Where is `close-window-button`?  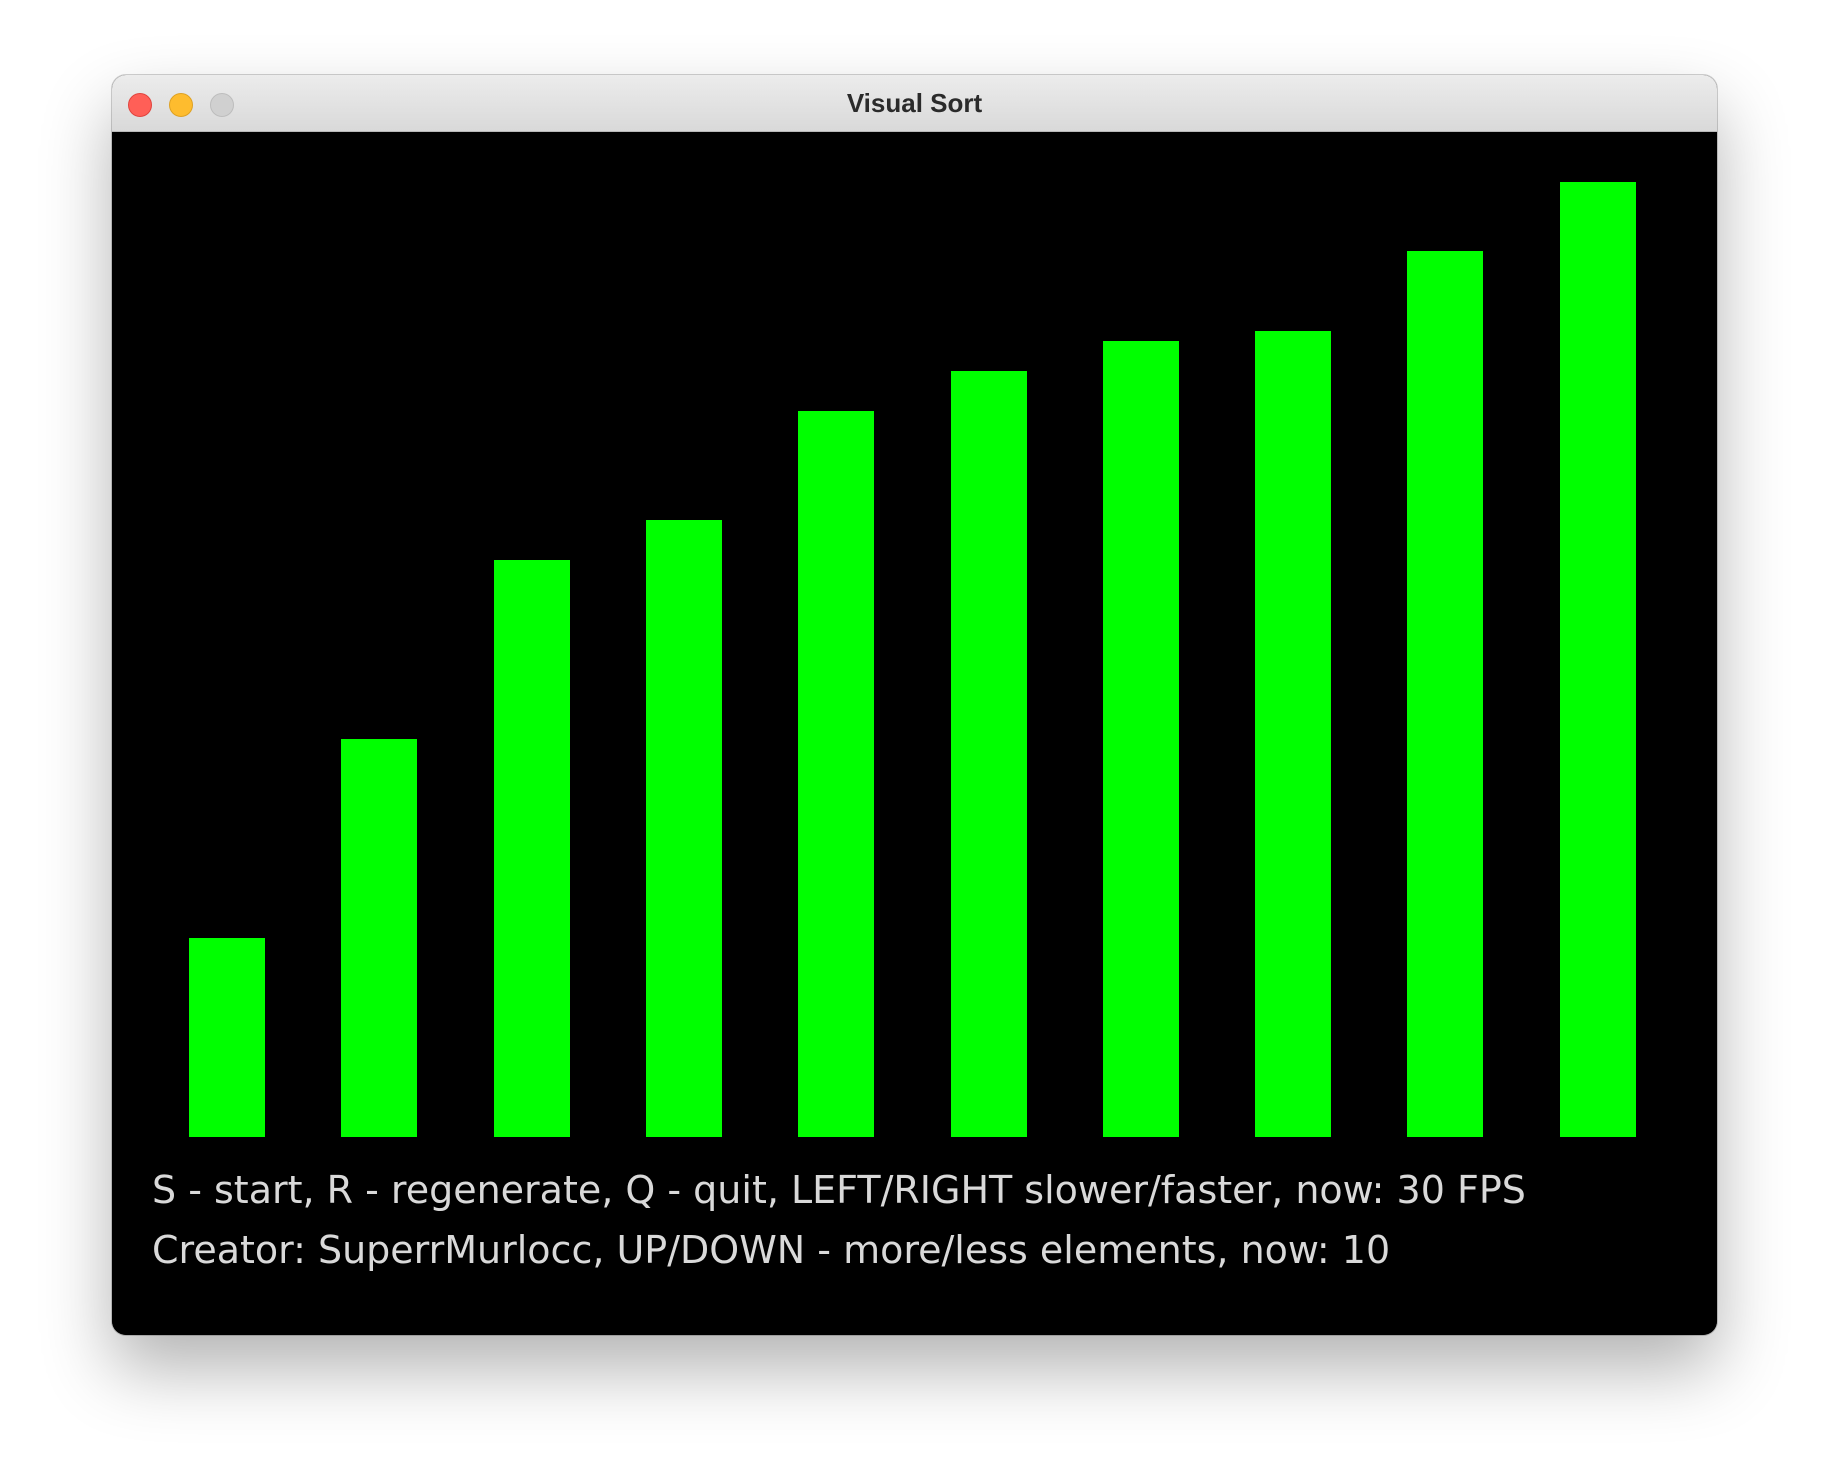
close-window-button is located at coordinates (140, 105).